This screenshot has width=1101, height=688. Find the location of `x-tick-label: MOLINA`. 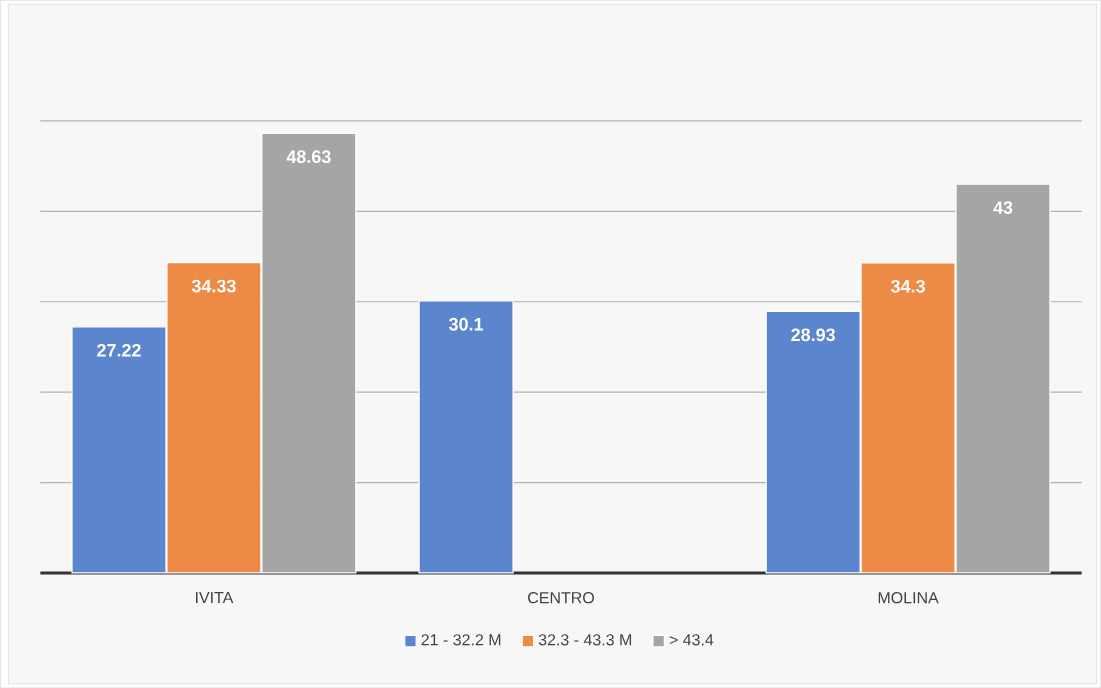

x-tick-label: MOLINA is located at coordinates (908, 597).